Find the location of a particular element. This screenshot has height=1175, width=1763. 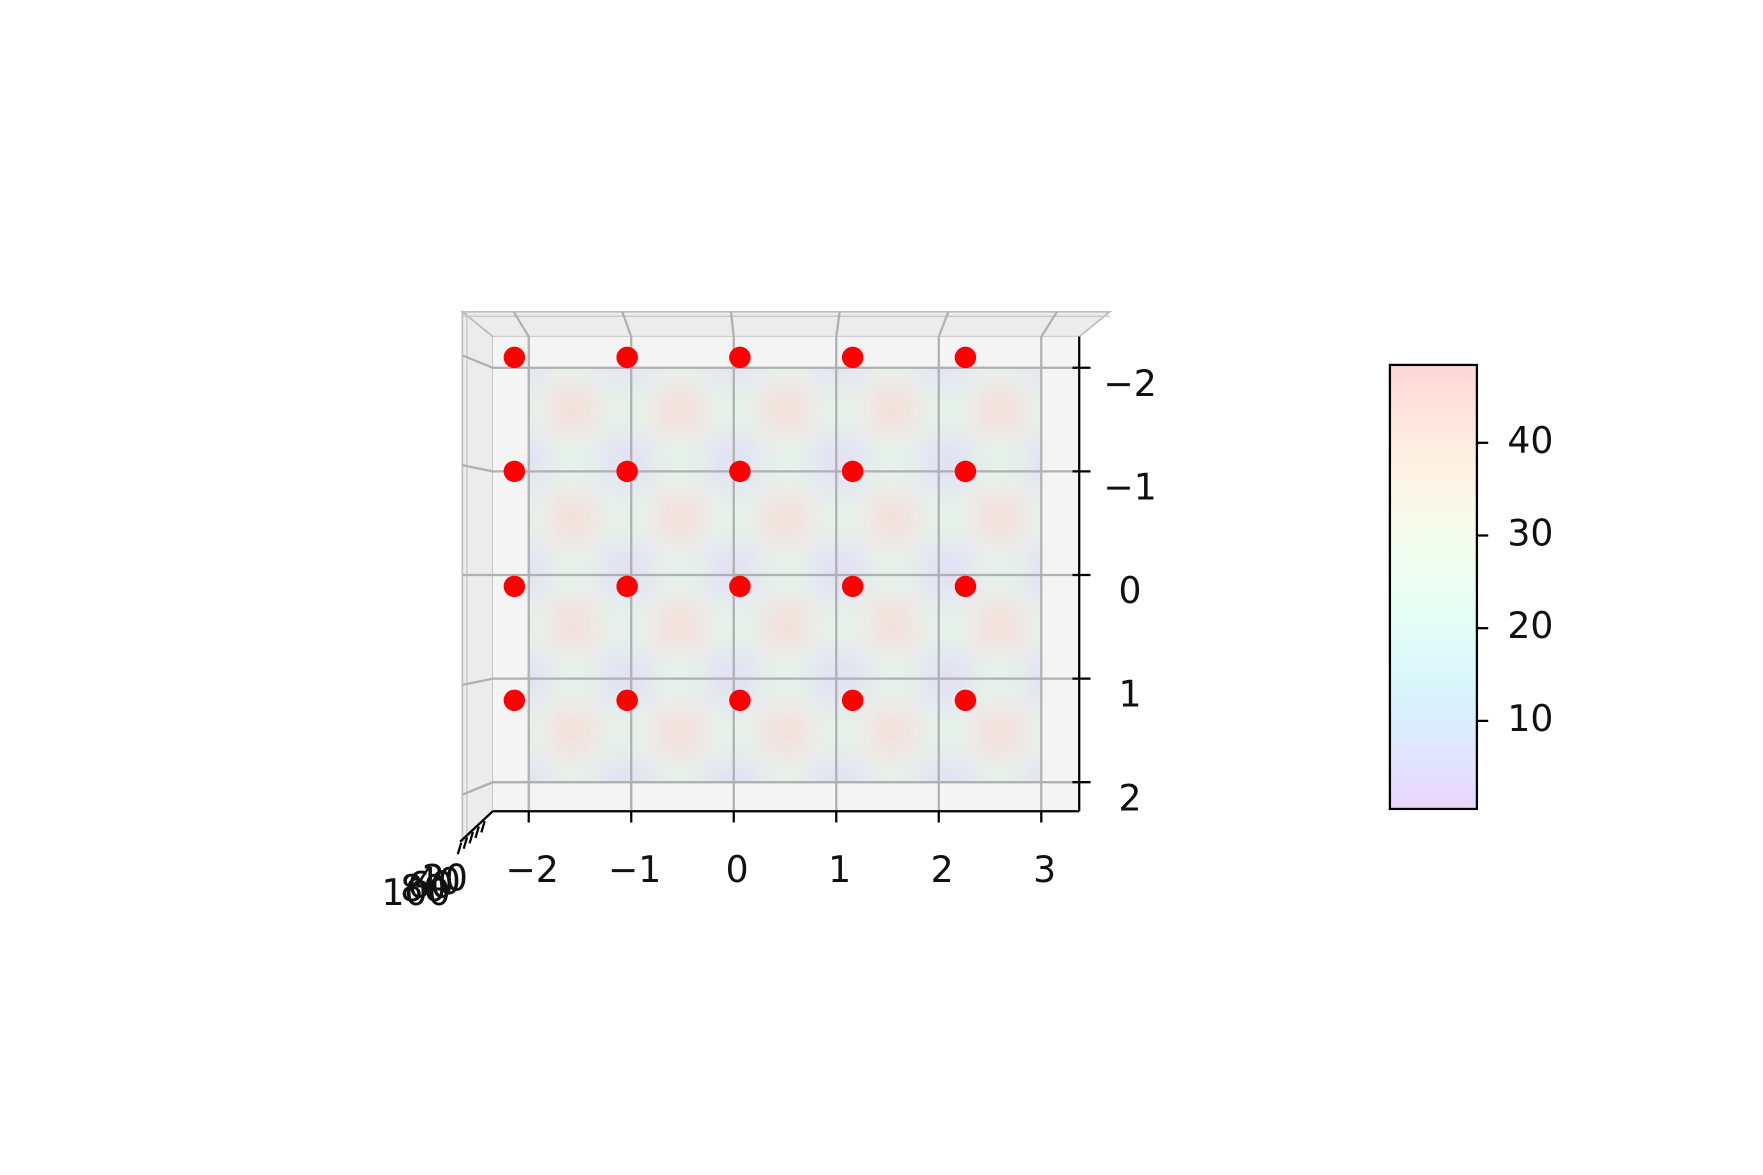

z-tick-label: 20 is located at coordinates (445, 877).